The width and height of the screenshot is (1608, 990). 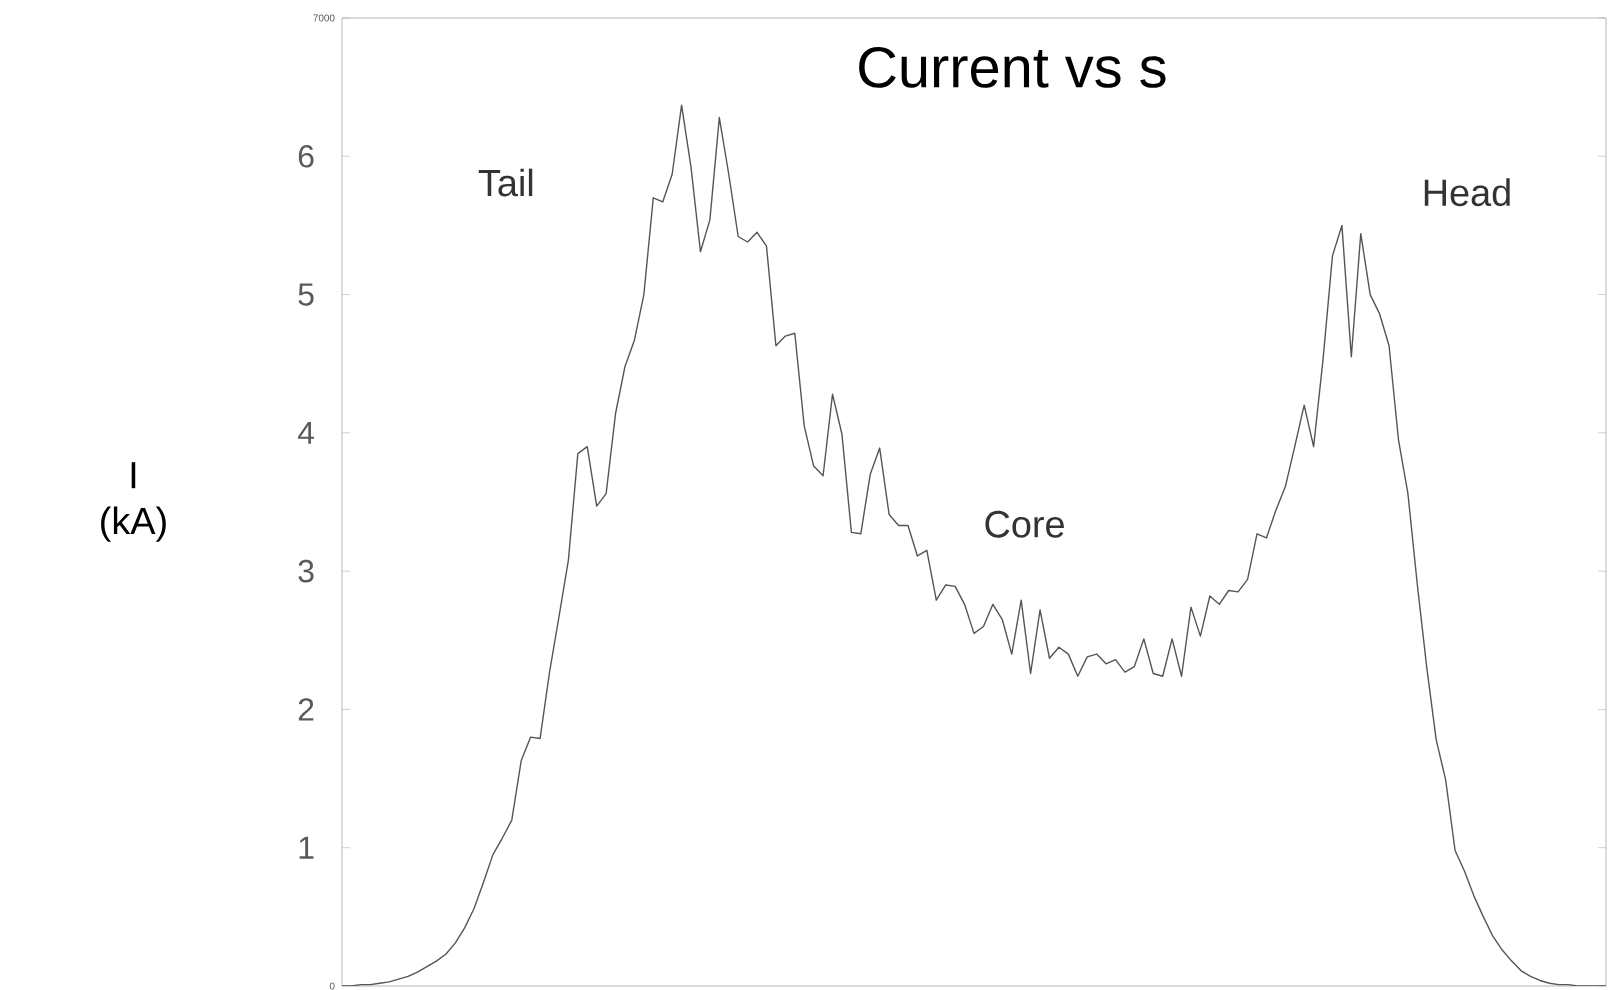 I want to click on y2-tick-label: 4, so click(x=306, y=432).